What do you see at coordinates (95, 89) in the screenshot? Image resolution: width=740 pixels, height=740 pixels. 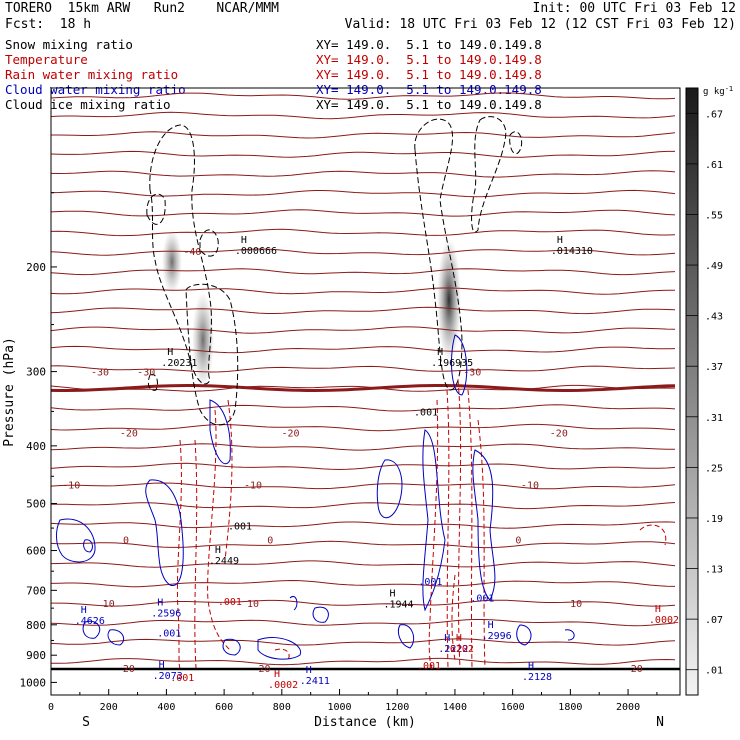 I see `legend-cloudwater-name: Cloud water mixing ratio` at bounding box center [95, 89].